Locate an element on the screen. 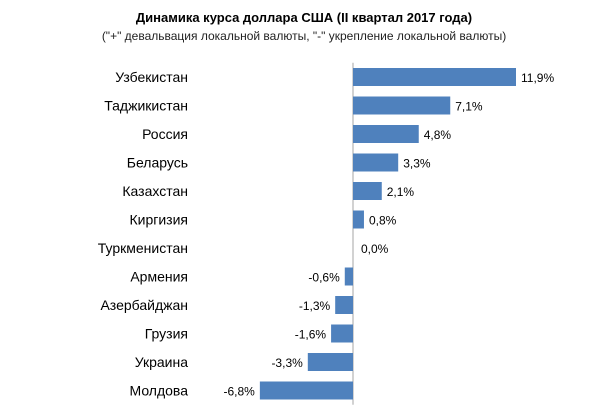  value-label: -1,3% is located at coordinates (315, 306).